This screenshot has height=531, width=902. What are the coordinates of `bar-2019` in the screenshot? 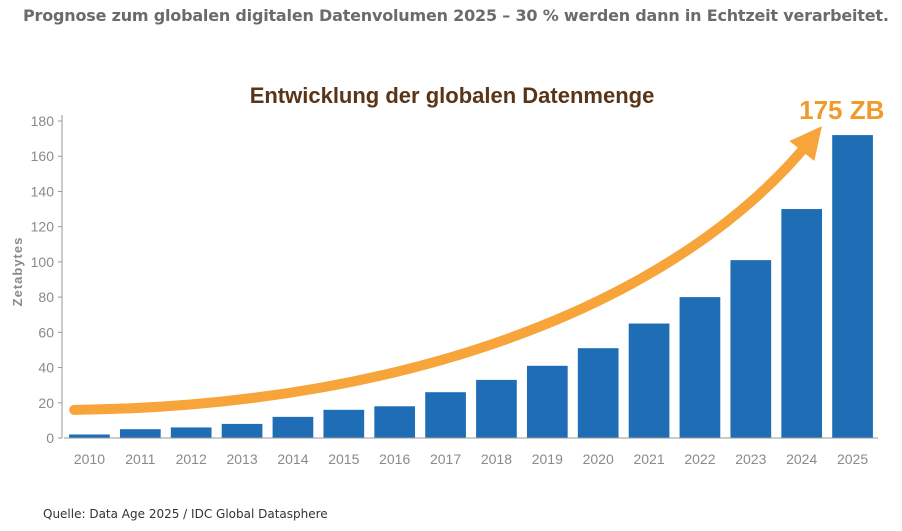 It's located at (547, 401).